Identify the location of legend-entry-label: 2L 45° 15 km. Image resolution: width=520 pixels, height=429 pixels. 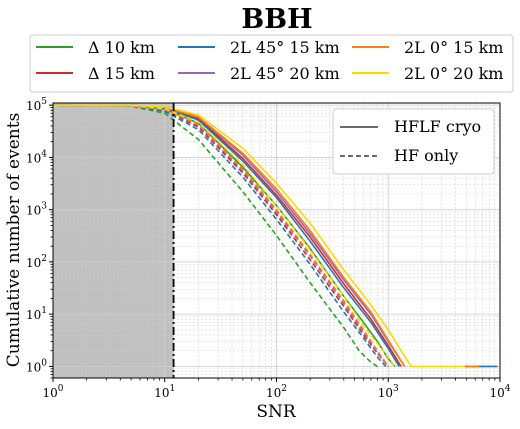
(285, 47).